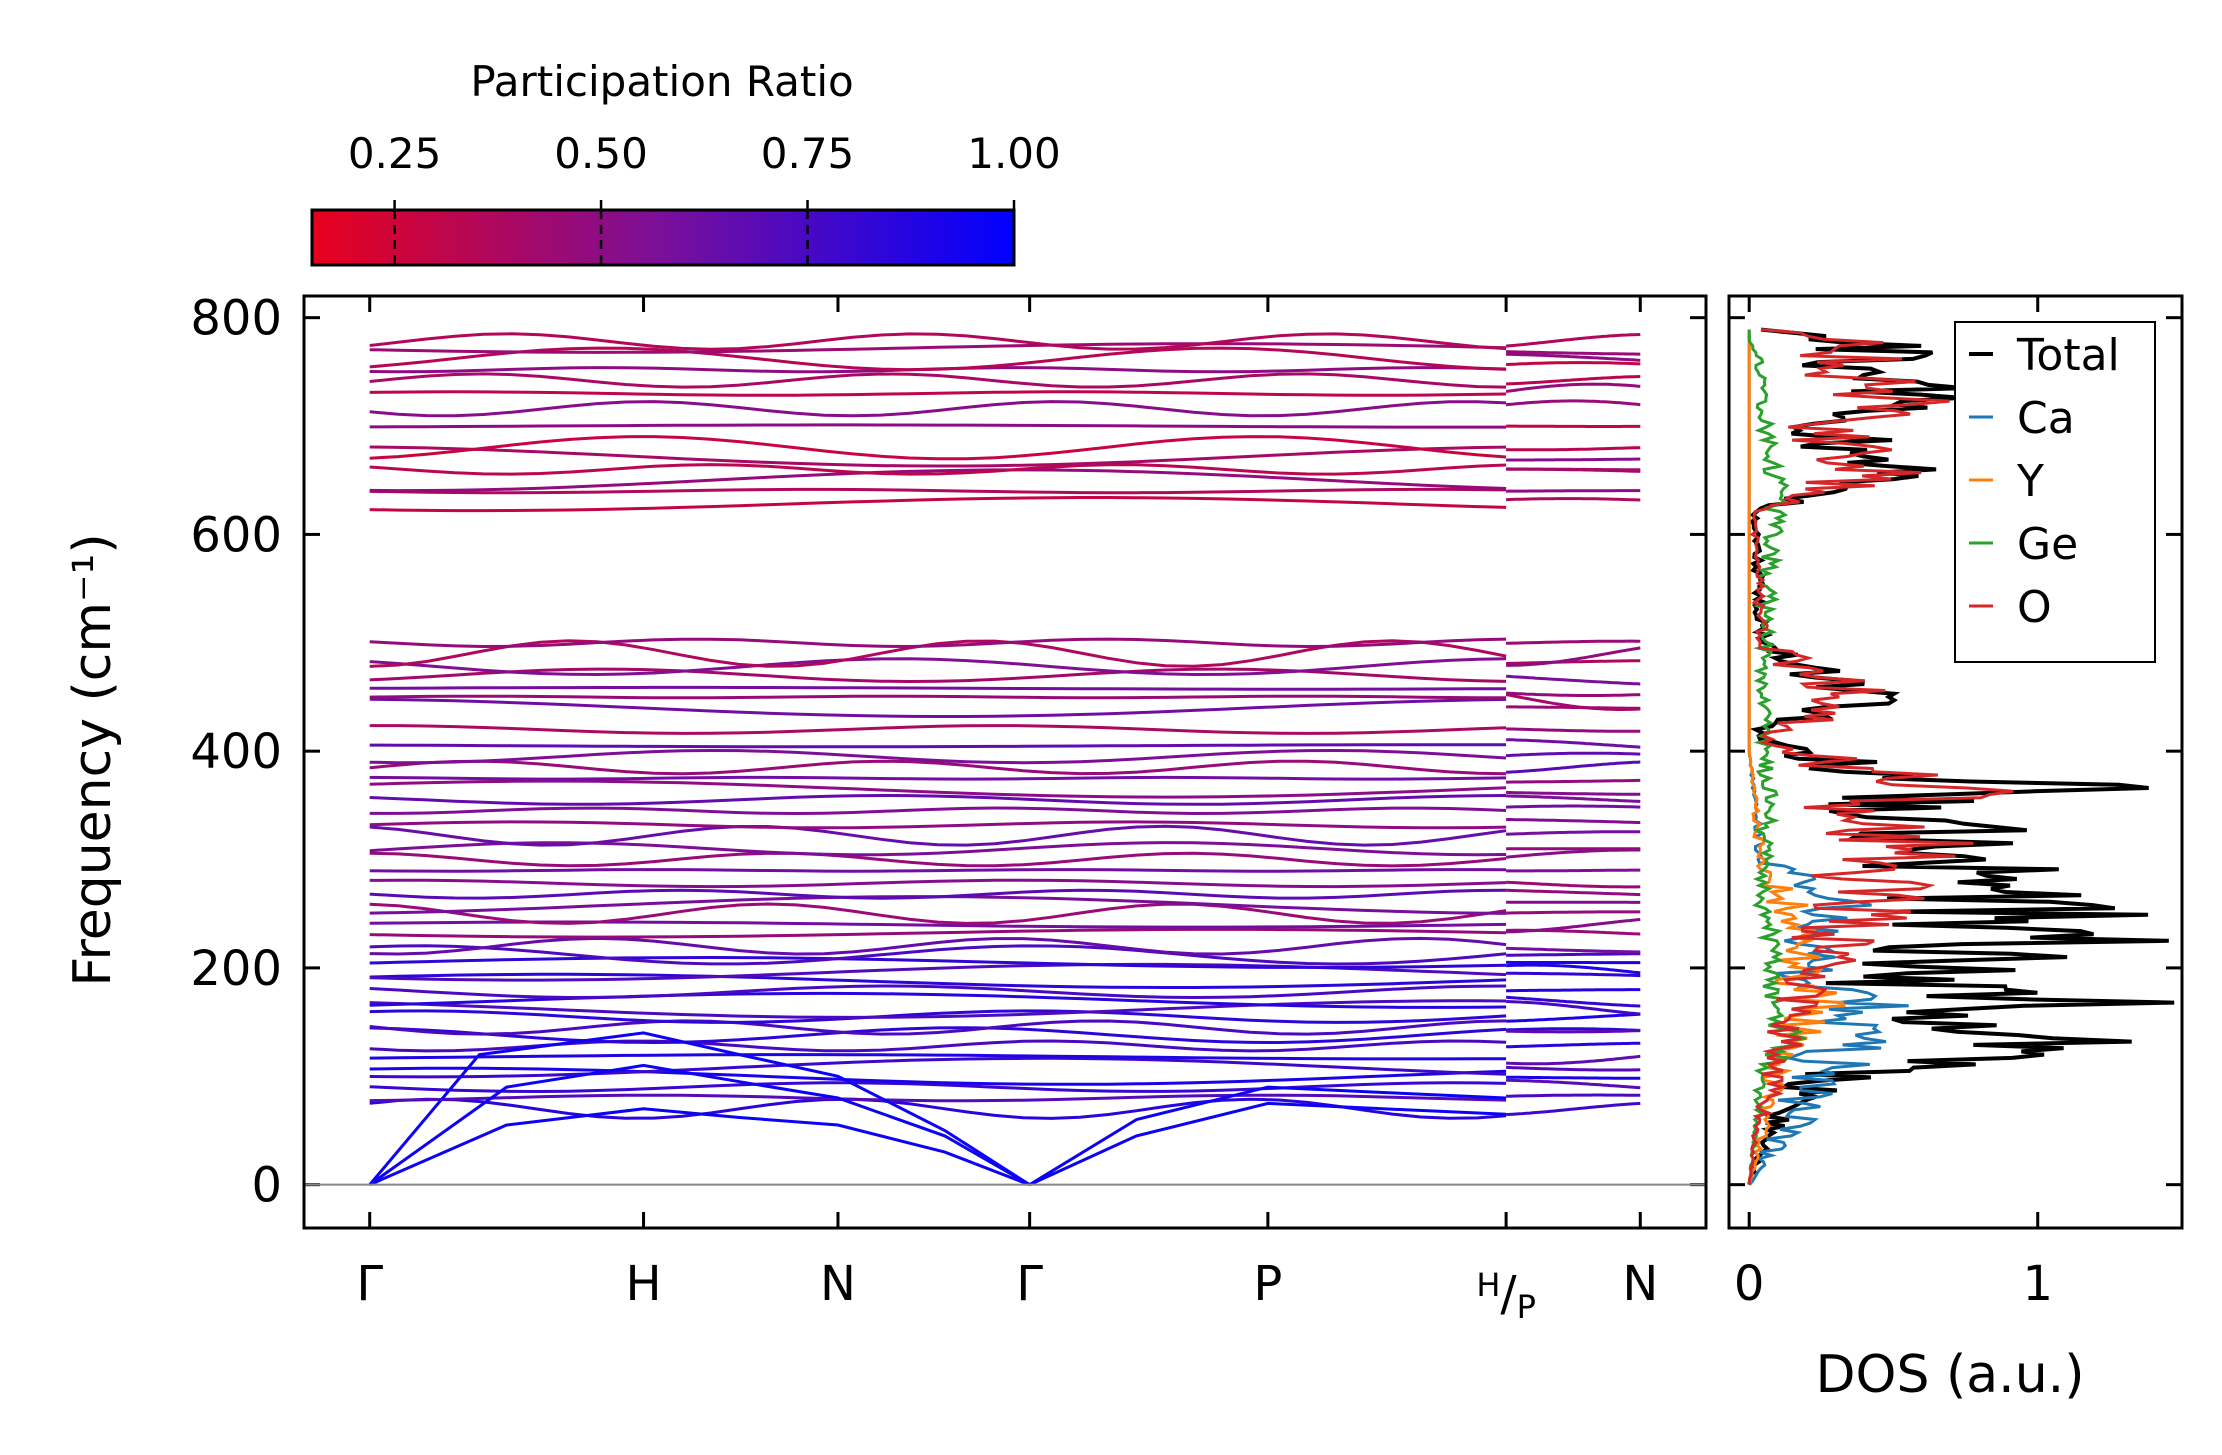 The image size is (2222, 1455). What do you see at coordinates (395, 153) in the screenshot?
I see `colorbar-tick-label: 0.25` at bounding box center [395, 153].